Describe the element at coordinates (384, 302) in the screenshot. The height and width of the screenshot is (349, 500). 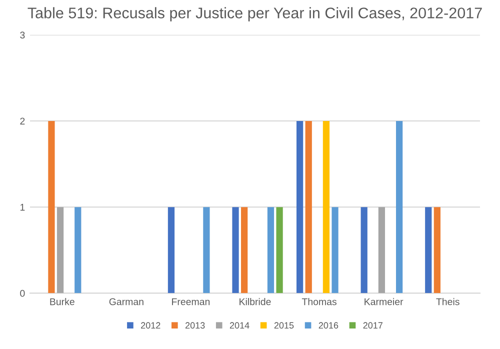
I see `x-tick-label: Karmeier` at that location.